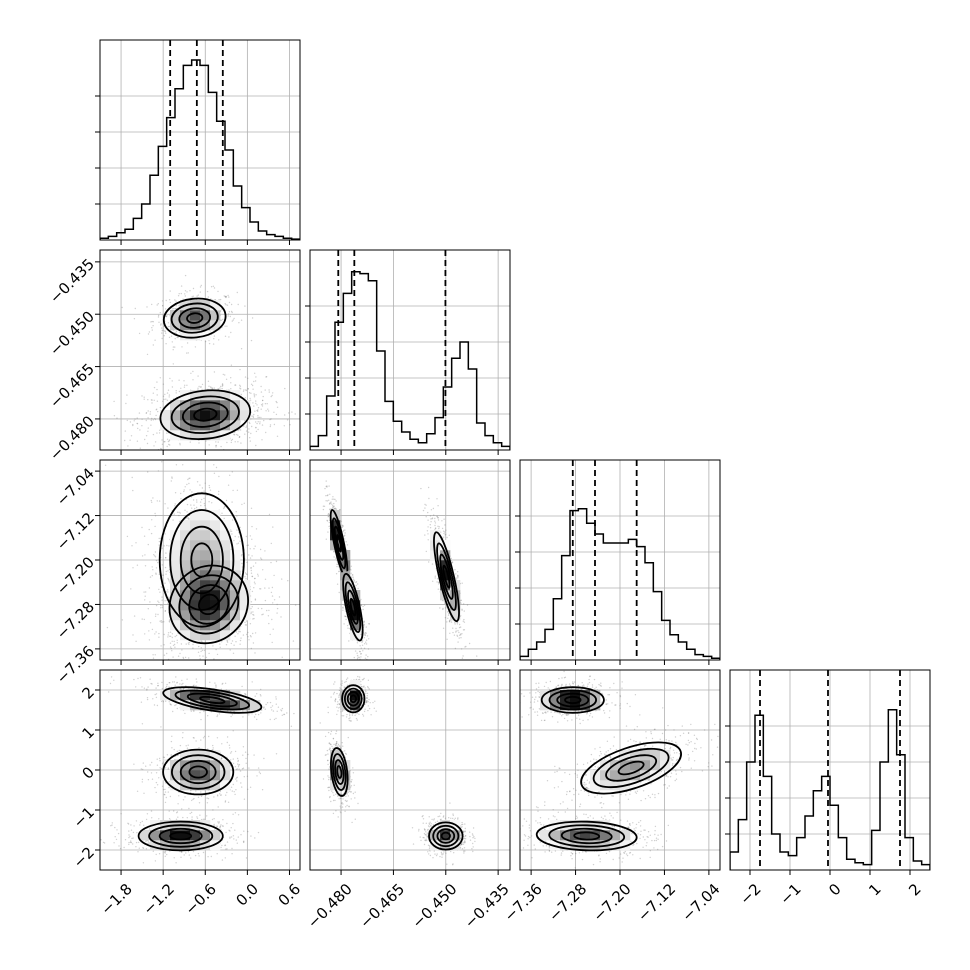 This screenshot has height=970, width=970. I want to click on ytick-label: −7.20, so click(75, 575).